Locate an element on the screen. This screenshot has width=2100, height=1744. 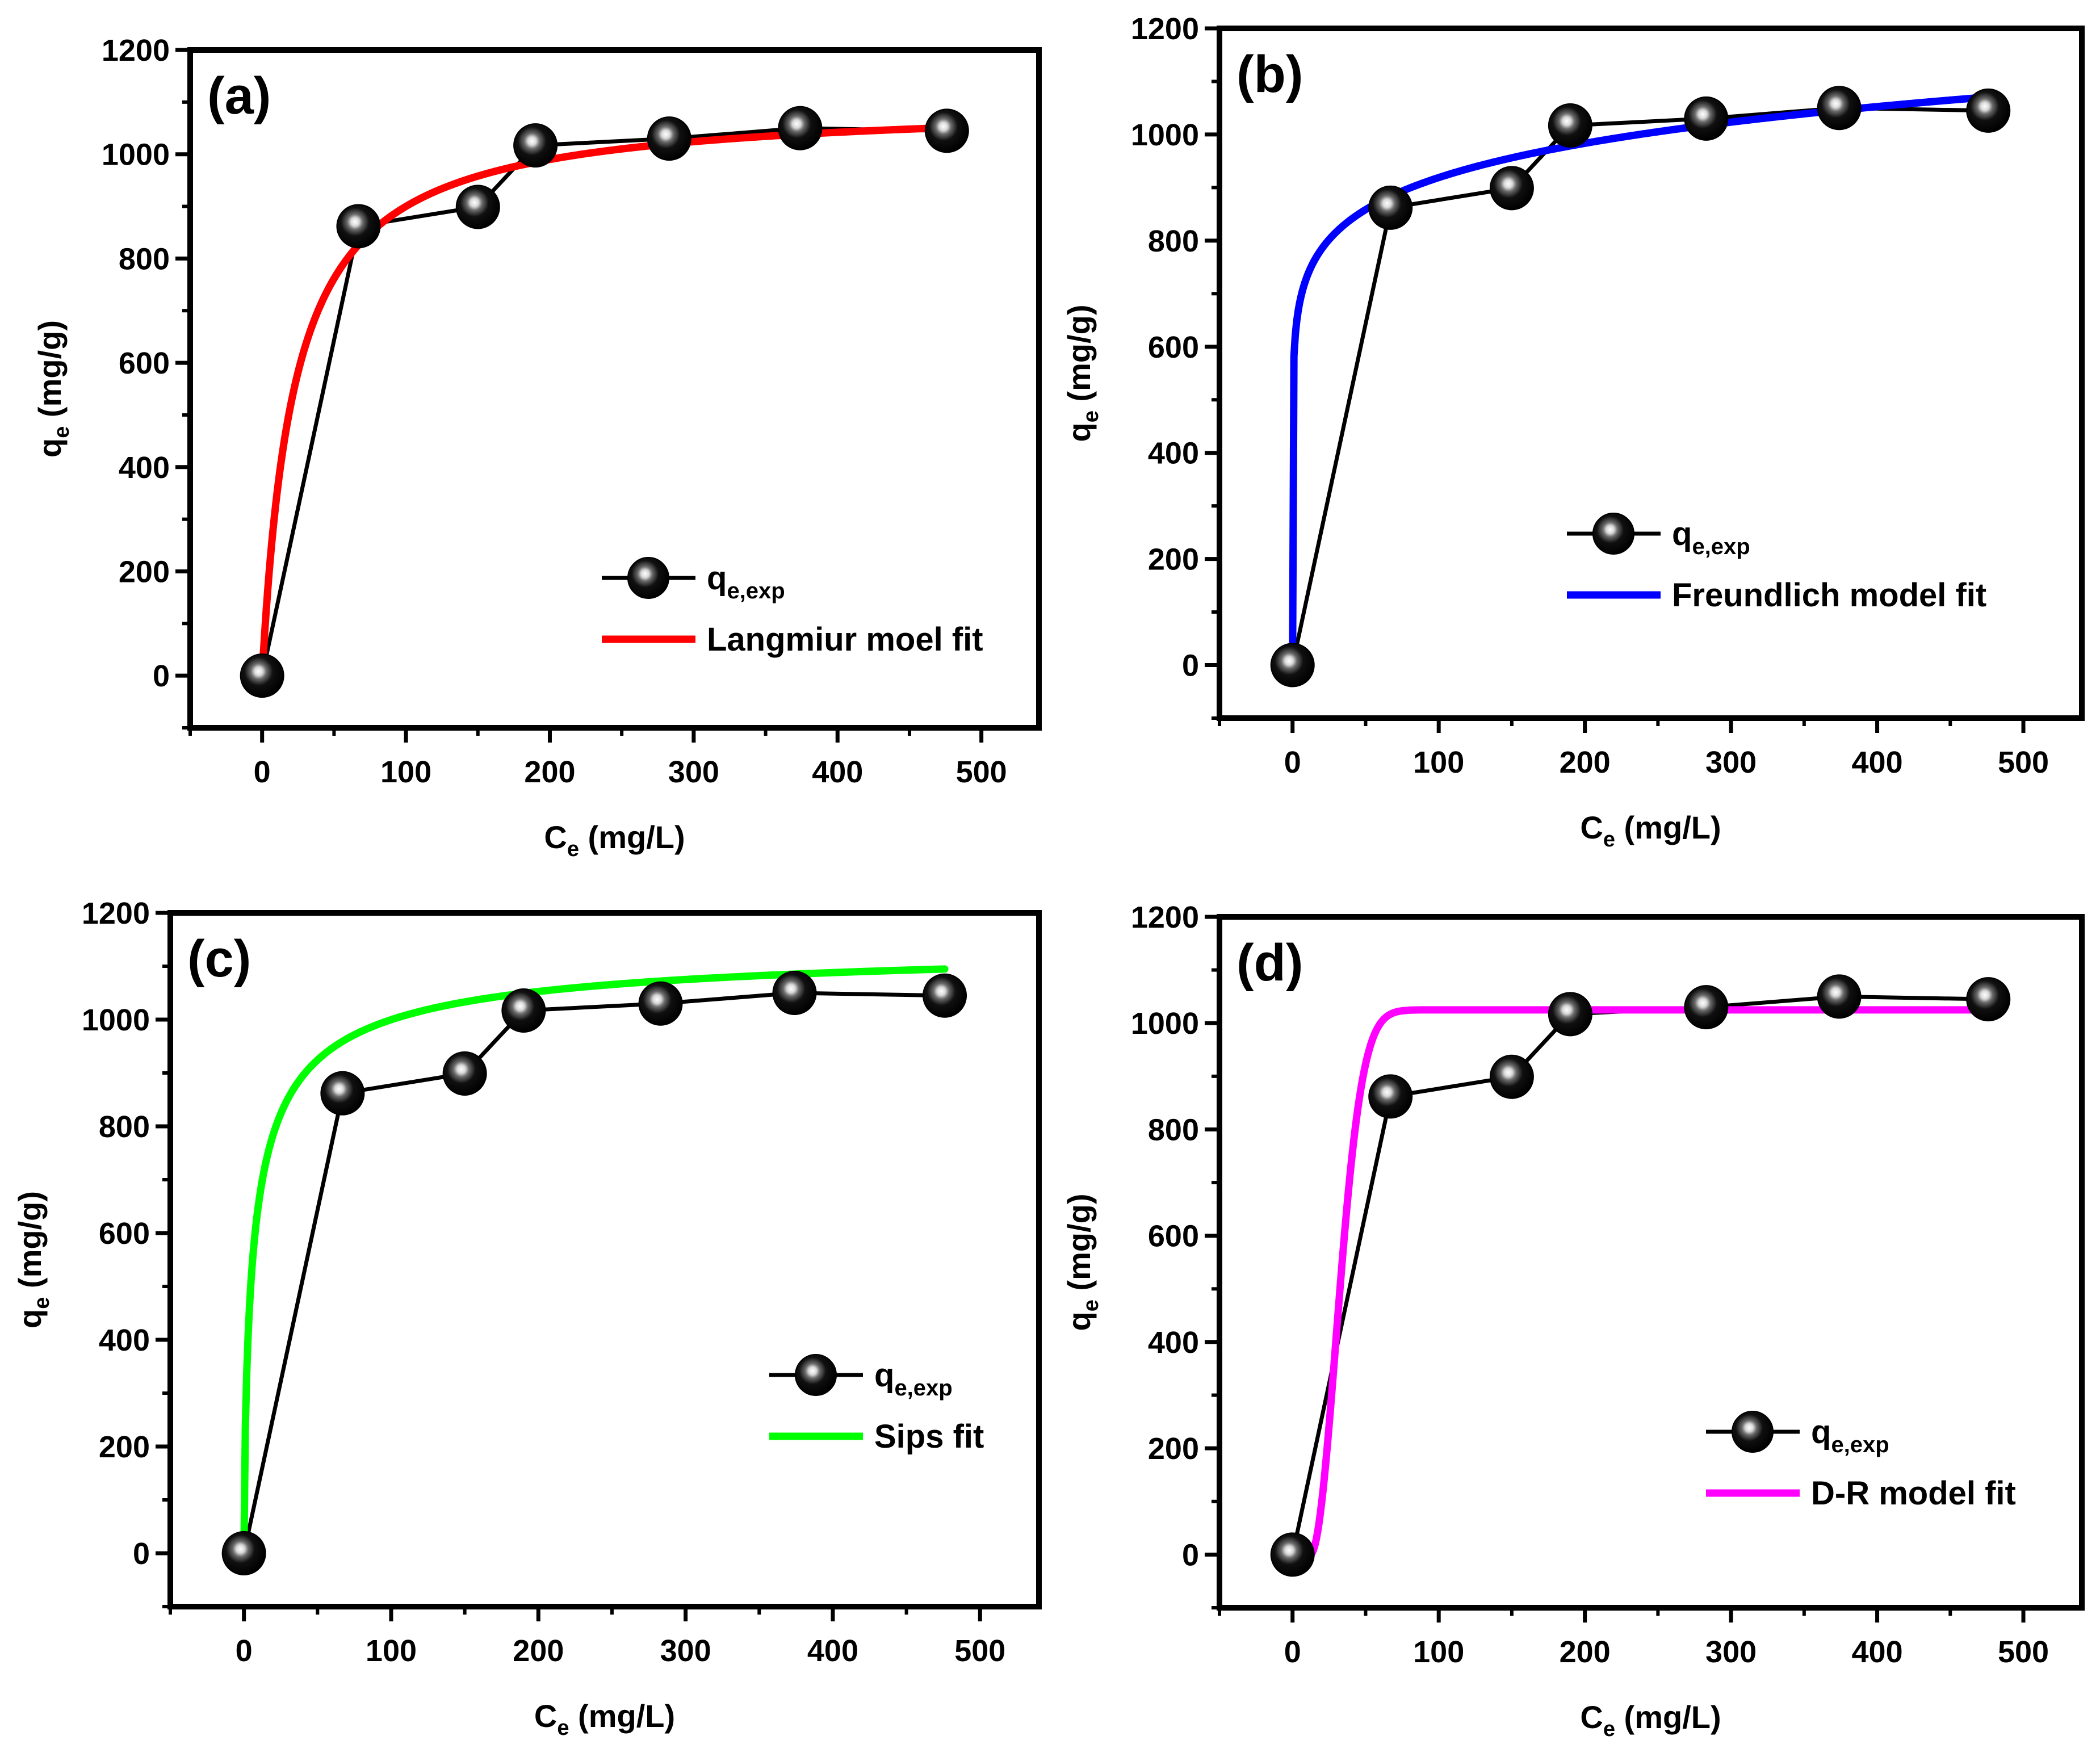
legend: qe,exp Freundlich model fit is located at coordinates (1776, 564).